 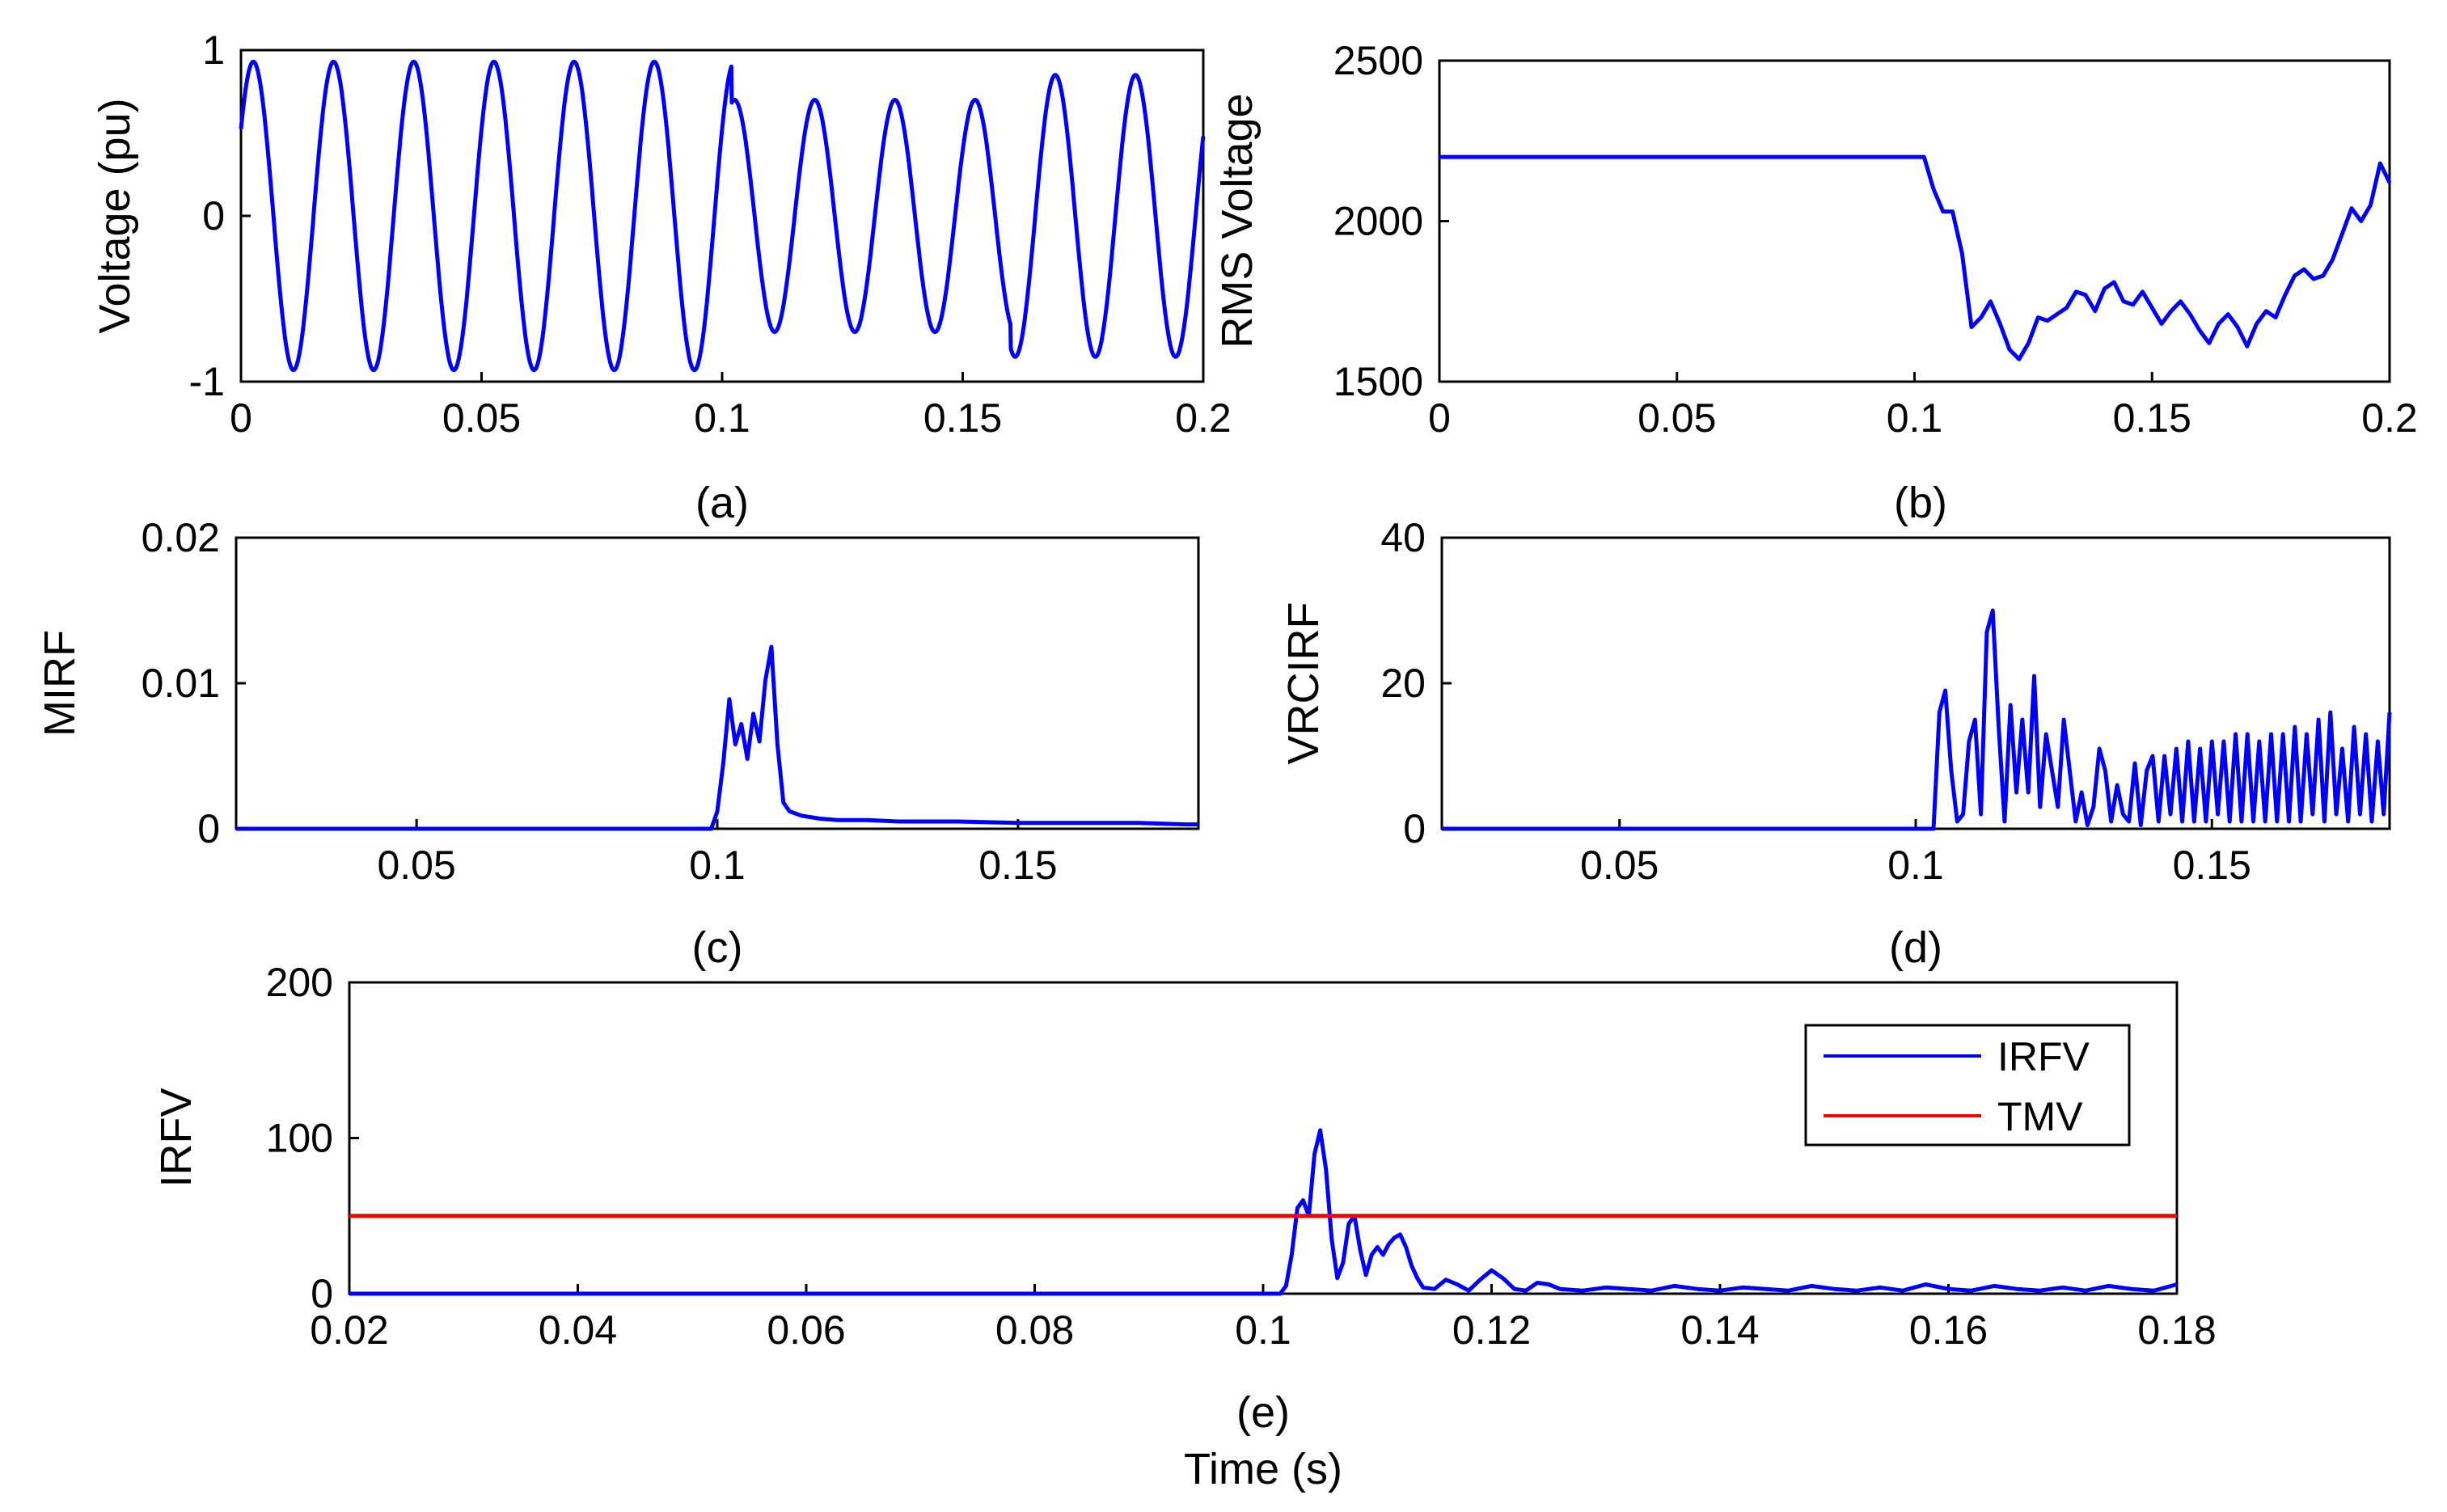 I want to click on panel-c-ytick-label: 0, so click(x=208, y=829).